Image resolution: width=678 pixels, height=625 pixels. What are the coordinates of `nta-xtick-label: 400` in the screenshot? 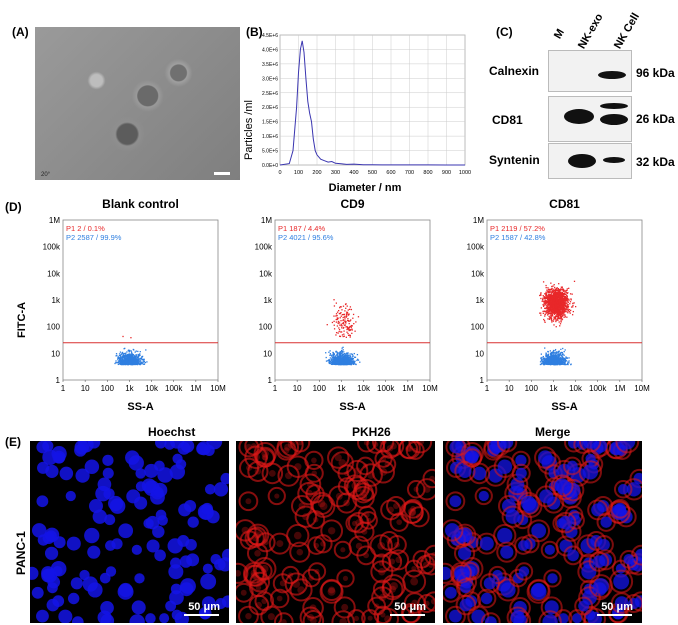 It's located at (353, 173).